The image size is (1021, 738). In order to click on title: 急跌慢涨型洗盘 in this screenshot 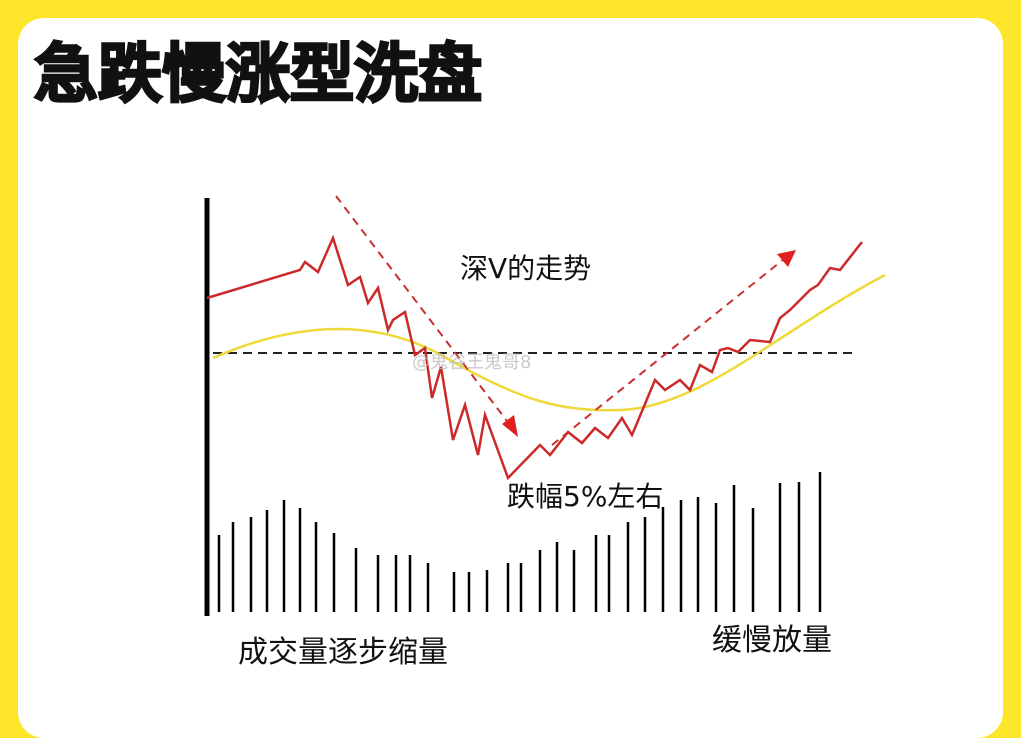, I will do `click(258, 75)`.